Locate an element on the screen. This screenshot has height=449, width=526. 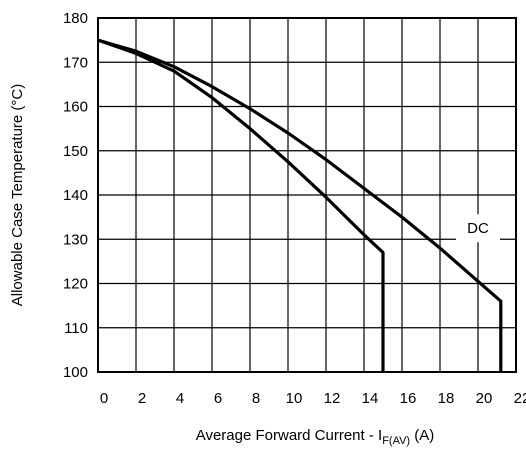
annotation-background is located at coordinates (478, 228).